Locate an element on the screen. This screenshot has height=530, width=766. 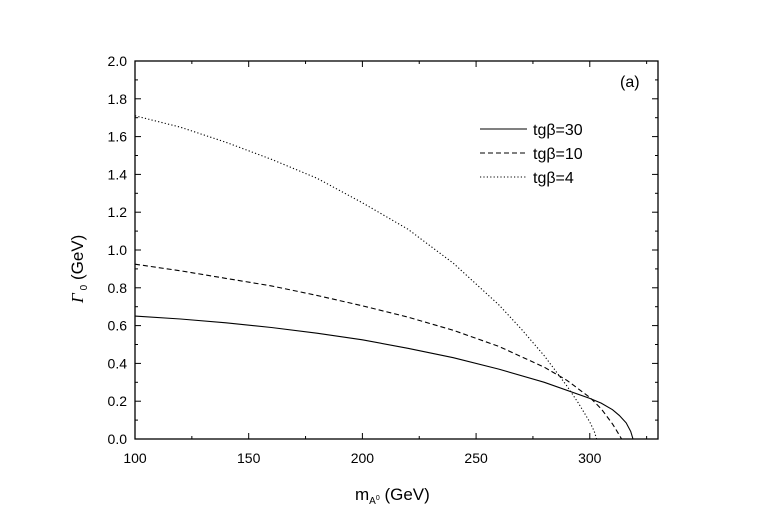
legend: tgβ=30 tgβ=10 tgβ=4 is located at coordinates (531, 154).